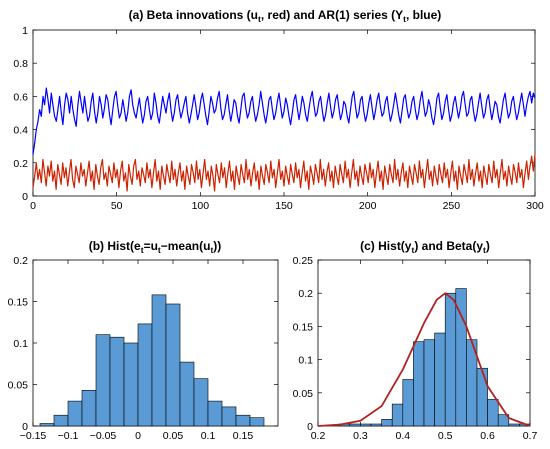 Image resolution: width=550 pixels, height=449 pixels. I want to click on title-part: =u, so click(151, 246).